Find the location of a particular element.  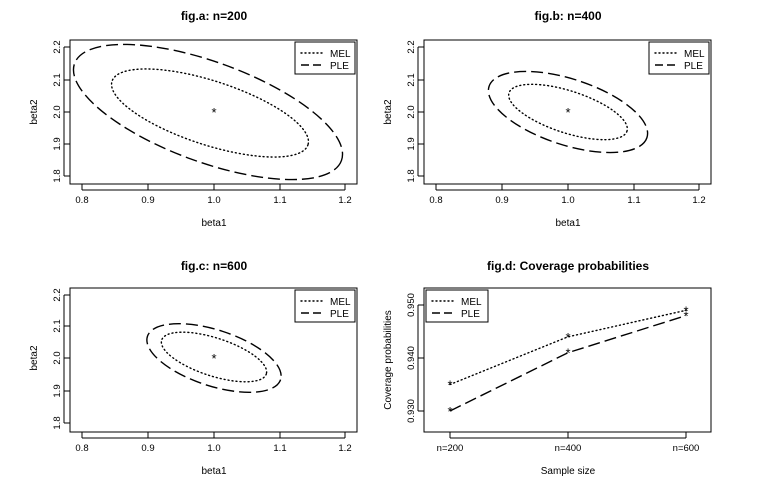

panel-a-ytick: 2.2 is located at coordinates (57, 46).